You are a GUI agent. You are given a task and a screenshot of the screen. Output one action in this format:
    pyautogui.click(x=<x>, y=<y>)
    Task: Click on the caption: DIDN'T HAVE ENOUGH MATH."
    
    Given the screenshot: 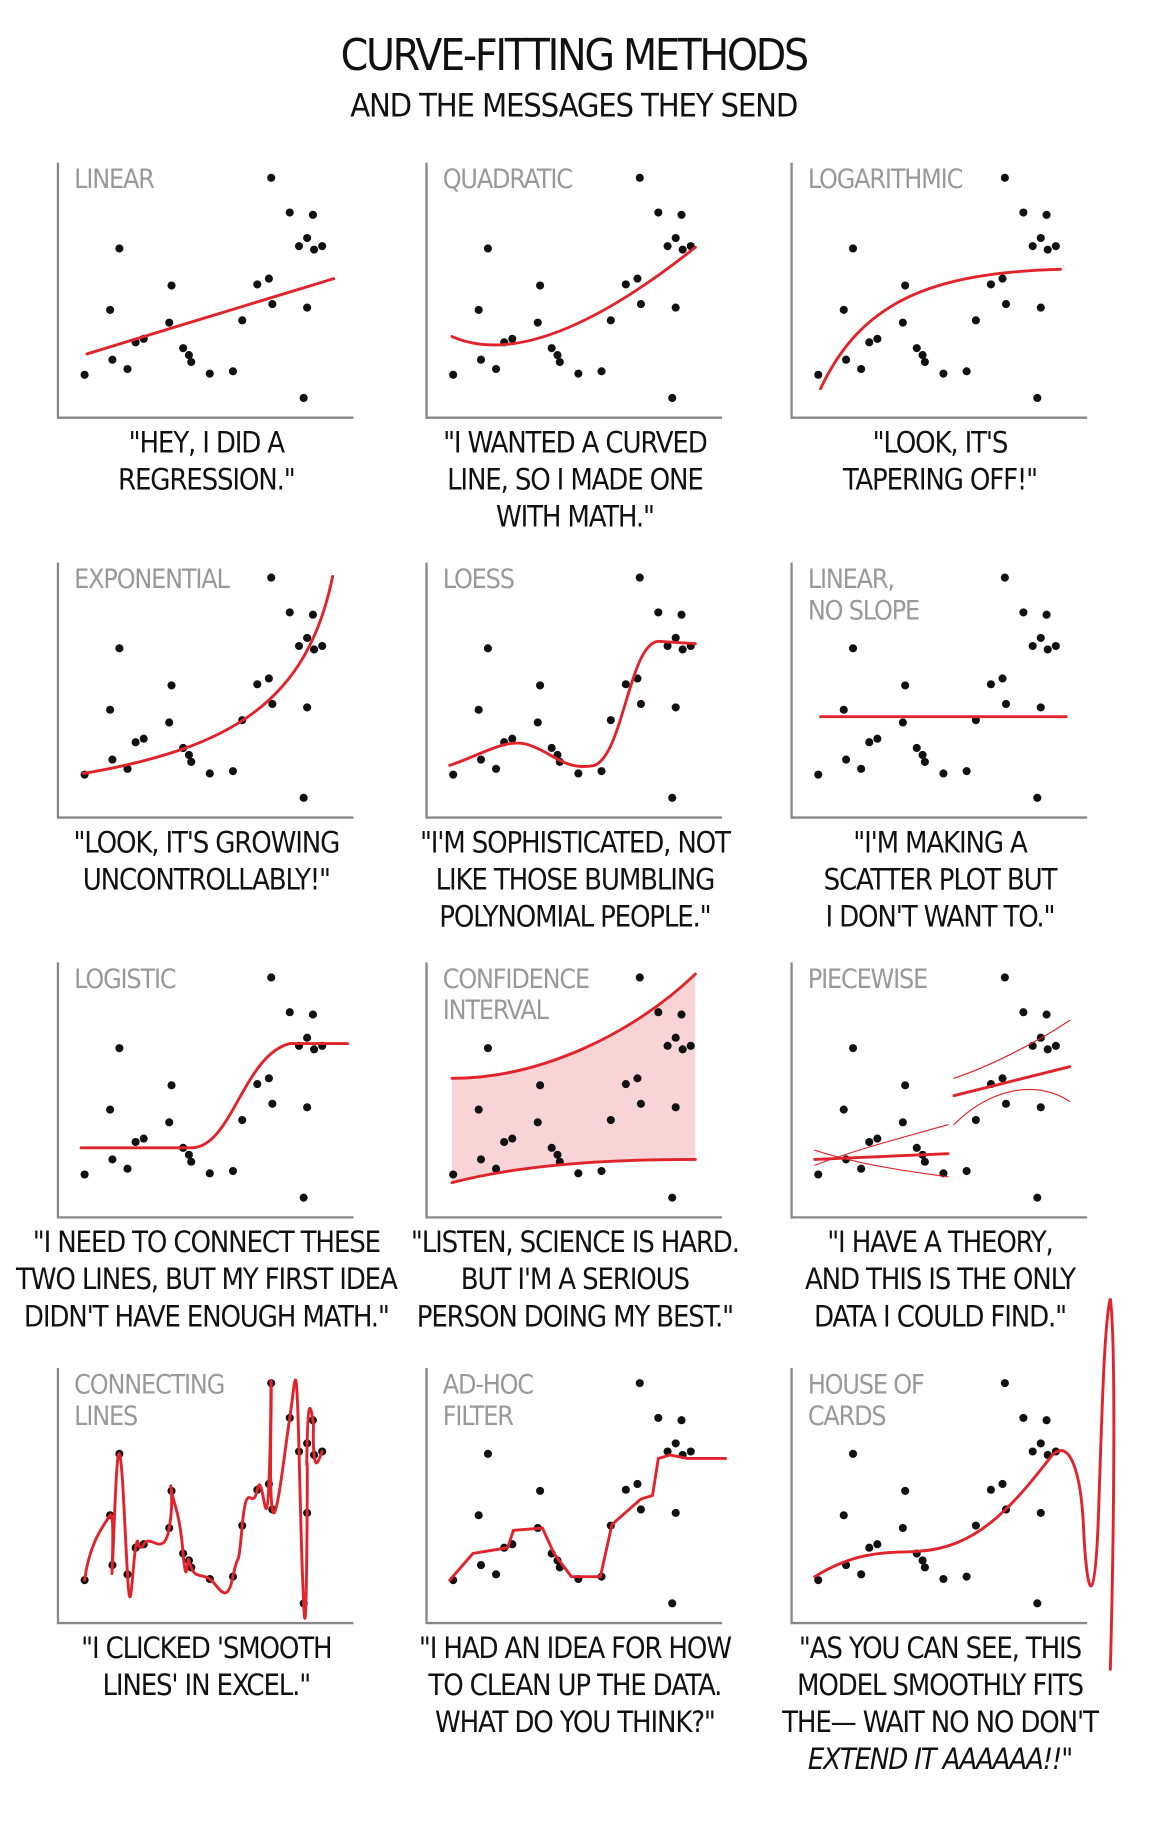 What is the action you would take?
    pyautogui.click(x=206, y=1316)
    